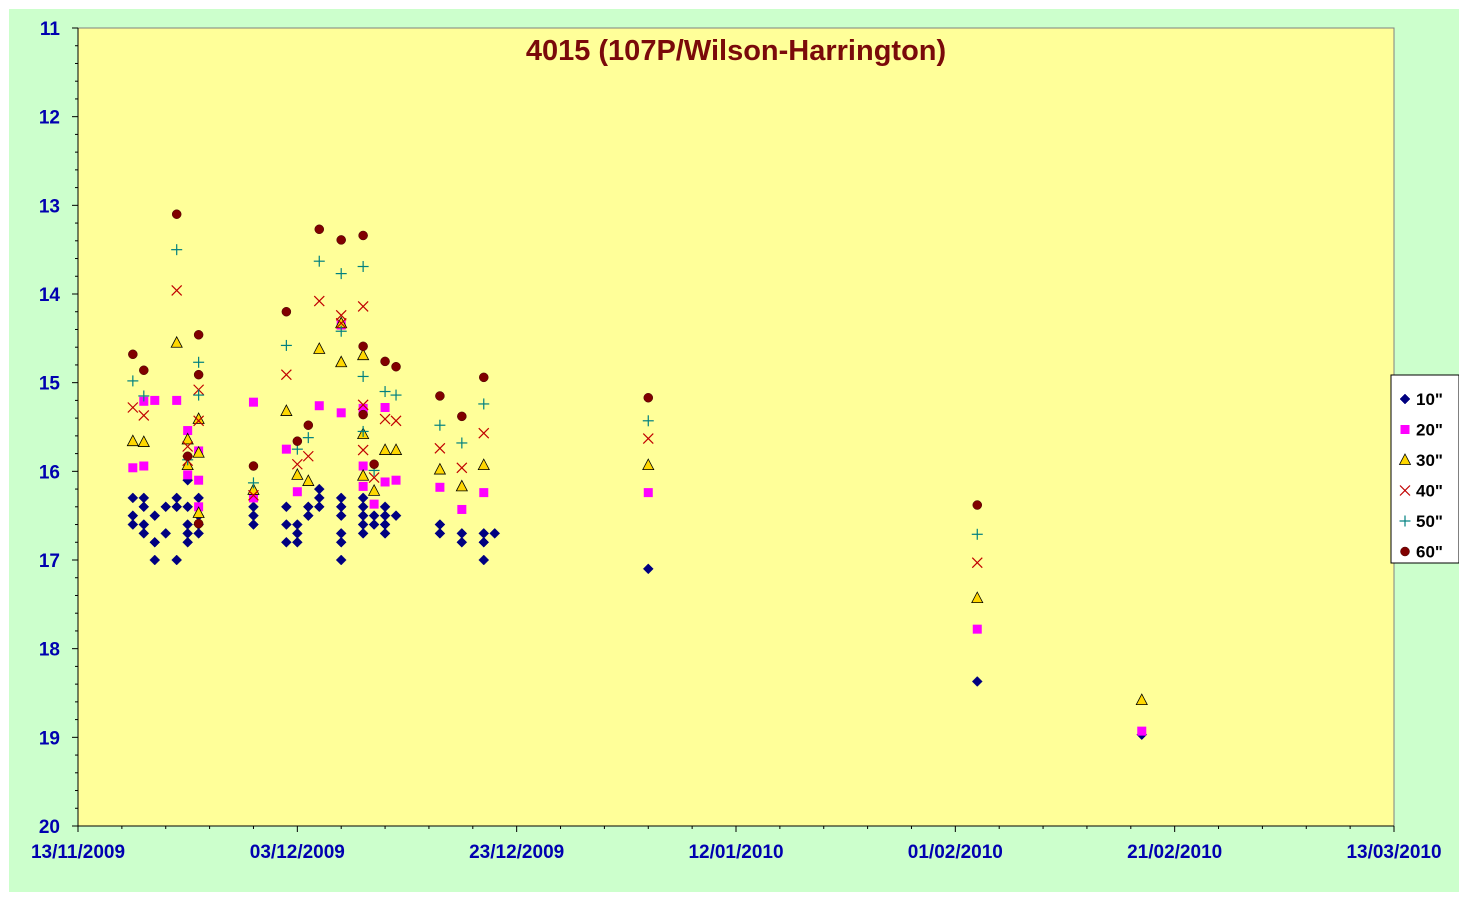 The height and width of the screenshot is (901, 1466). I want to click on y-tick-label: 20, so click(49, 827).